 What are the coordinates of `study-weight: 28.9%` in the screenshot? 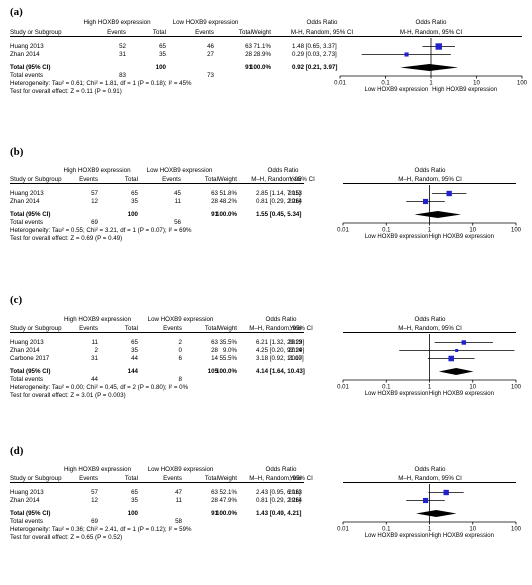 It's located at (262, 54).